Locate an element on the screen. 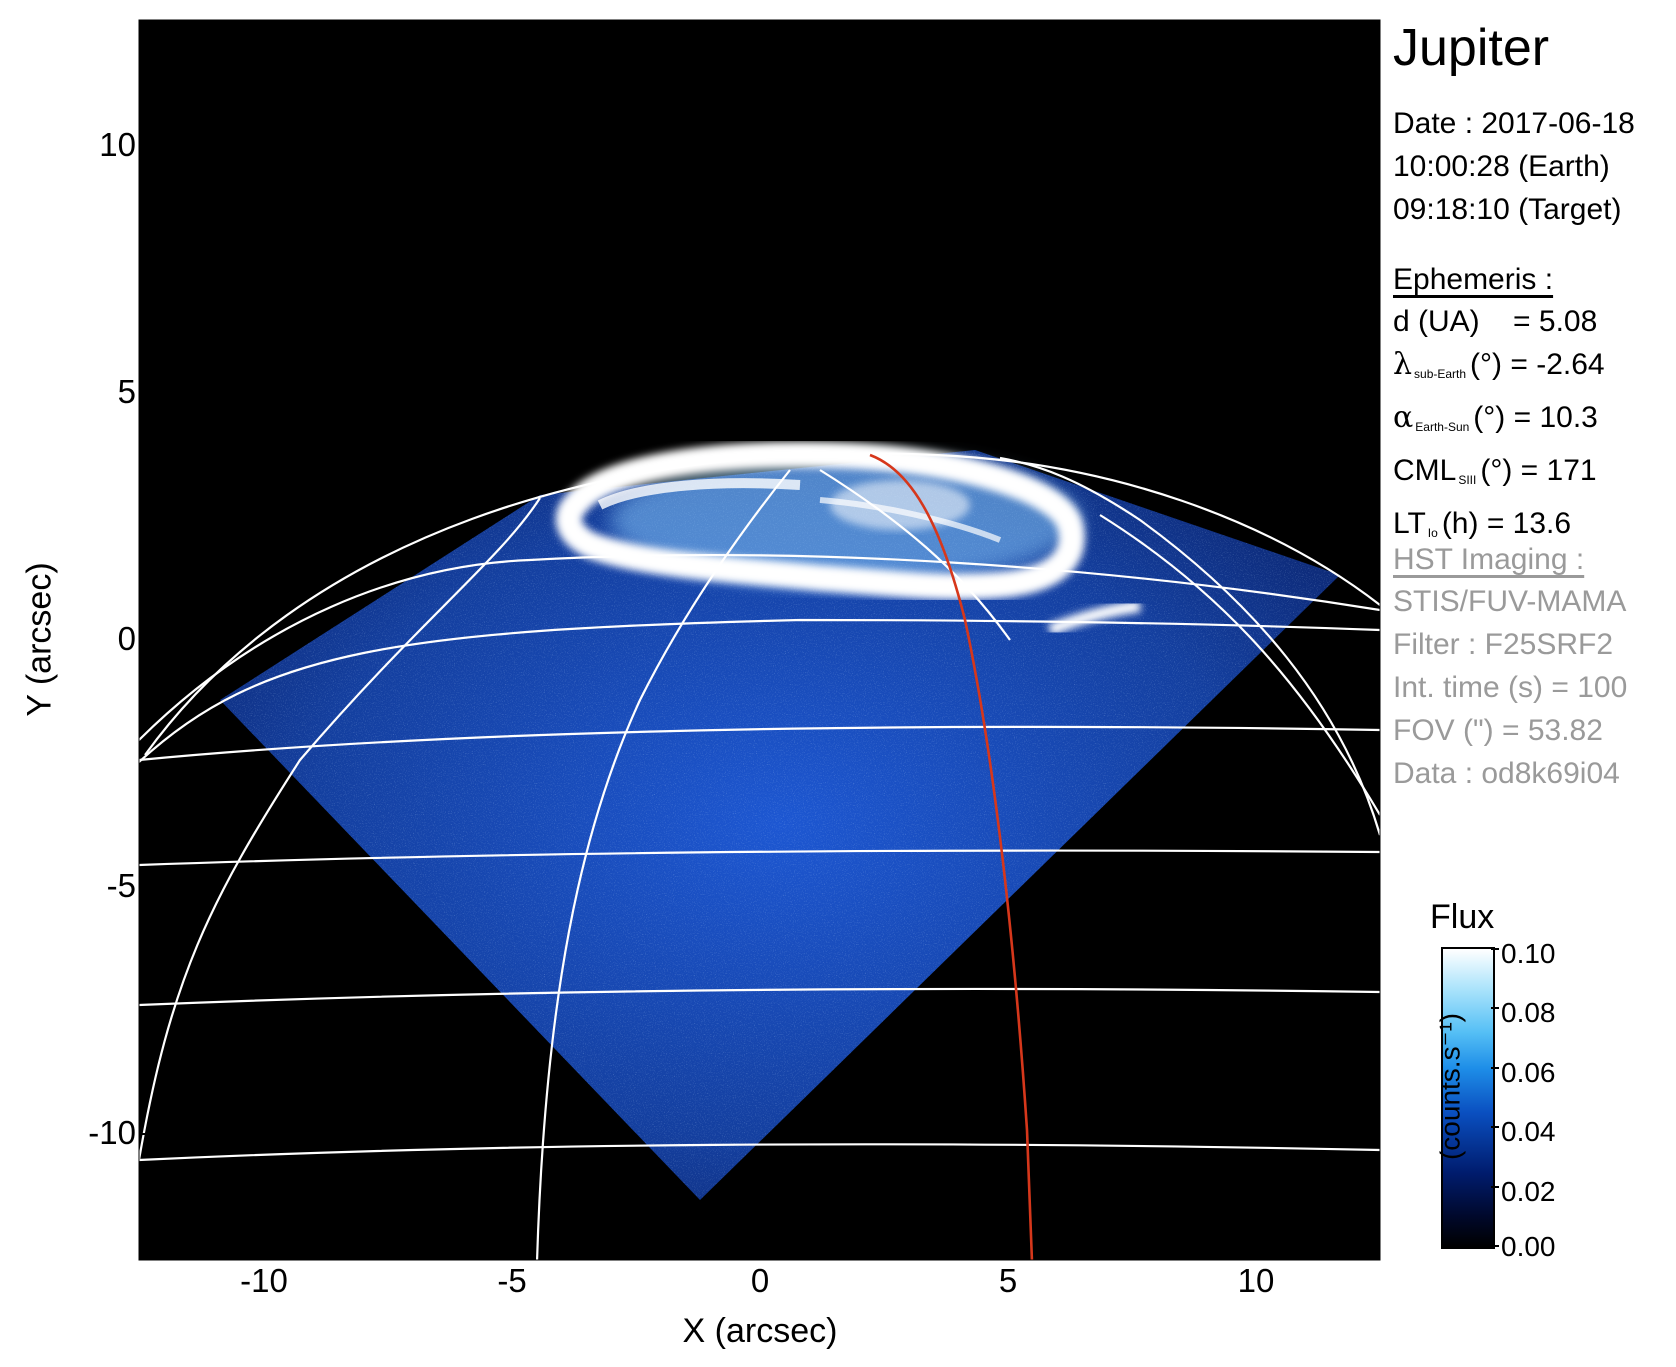 Image resolution: width=1676 pixels, height=1367 pixels. x-tick-label: -10 is located at coordinates (264, 1280).